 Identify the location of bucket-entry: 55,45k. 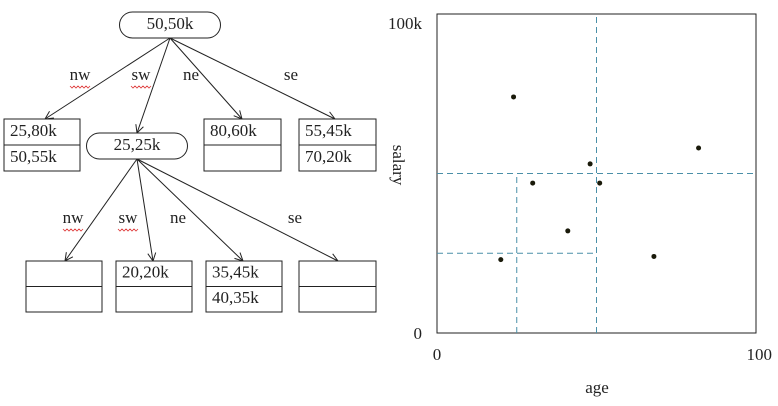
(328, 130).